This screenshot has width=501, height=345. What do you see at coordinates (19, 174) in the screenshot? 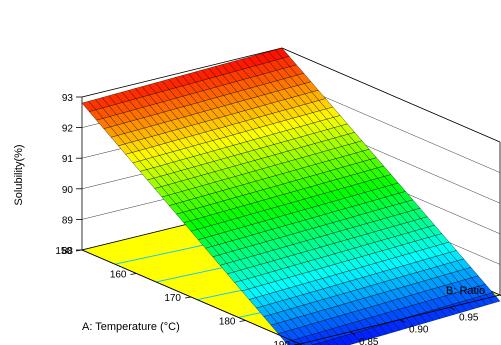
I see `z-axis-title: Solubility(%)` at bounding box center [19, 174].